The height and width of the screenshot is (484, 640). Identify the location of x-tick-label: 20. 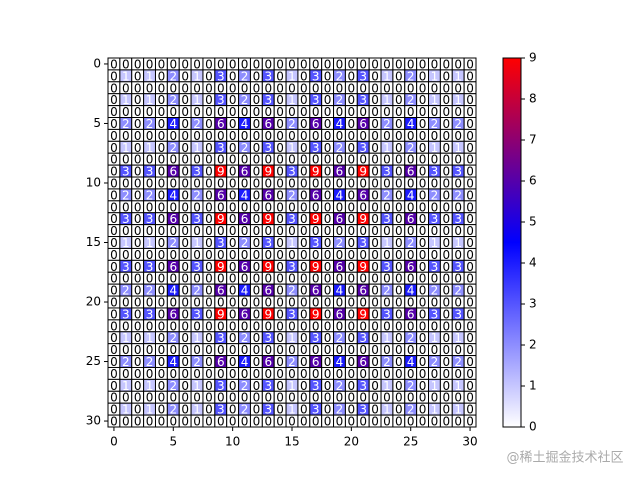
(351, 442).